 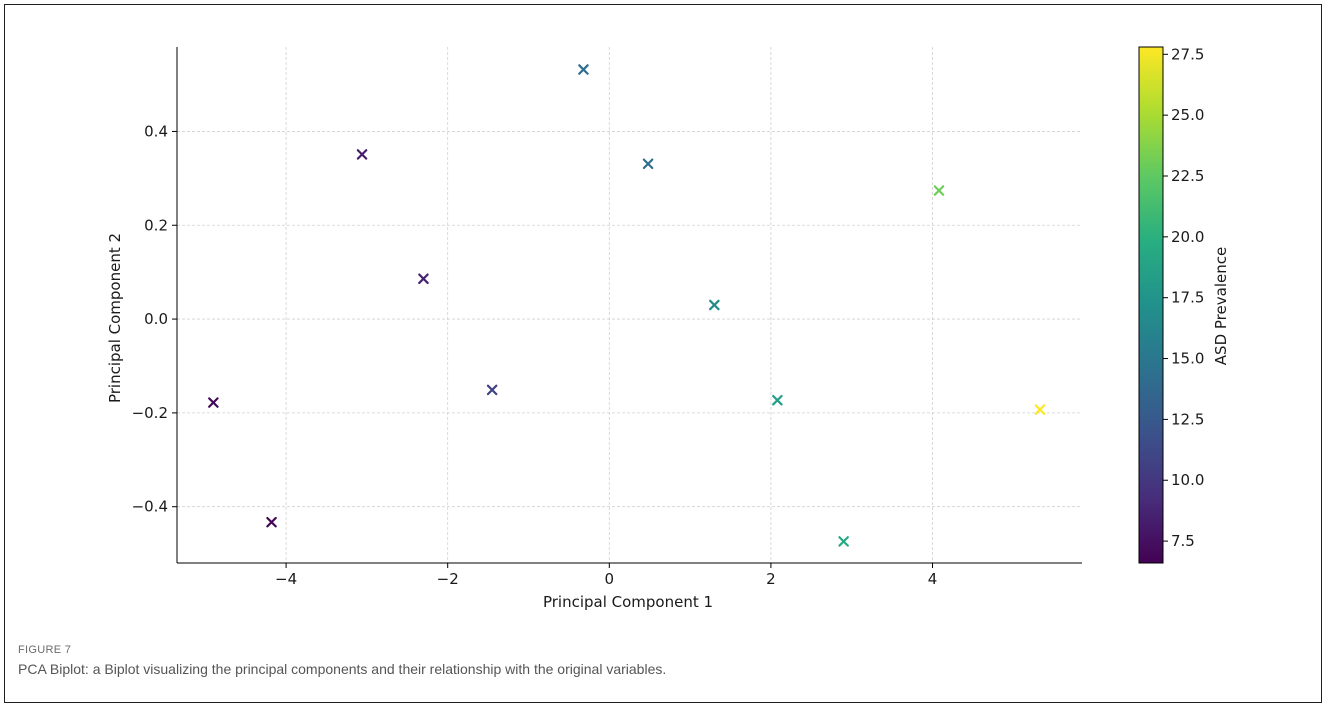 What do you see at coordinates (1187, 298) in the screenshot?
I see `colorbar-tick-label: 17.5` at bounding box center [1187, 298].